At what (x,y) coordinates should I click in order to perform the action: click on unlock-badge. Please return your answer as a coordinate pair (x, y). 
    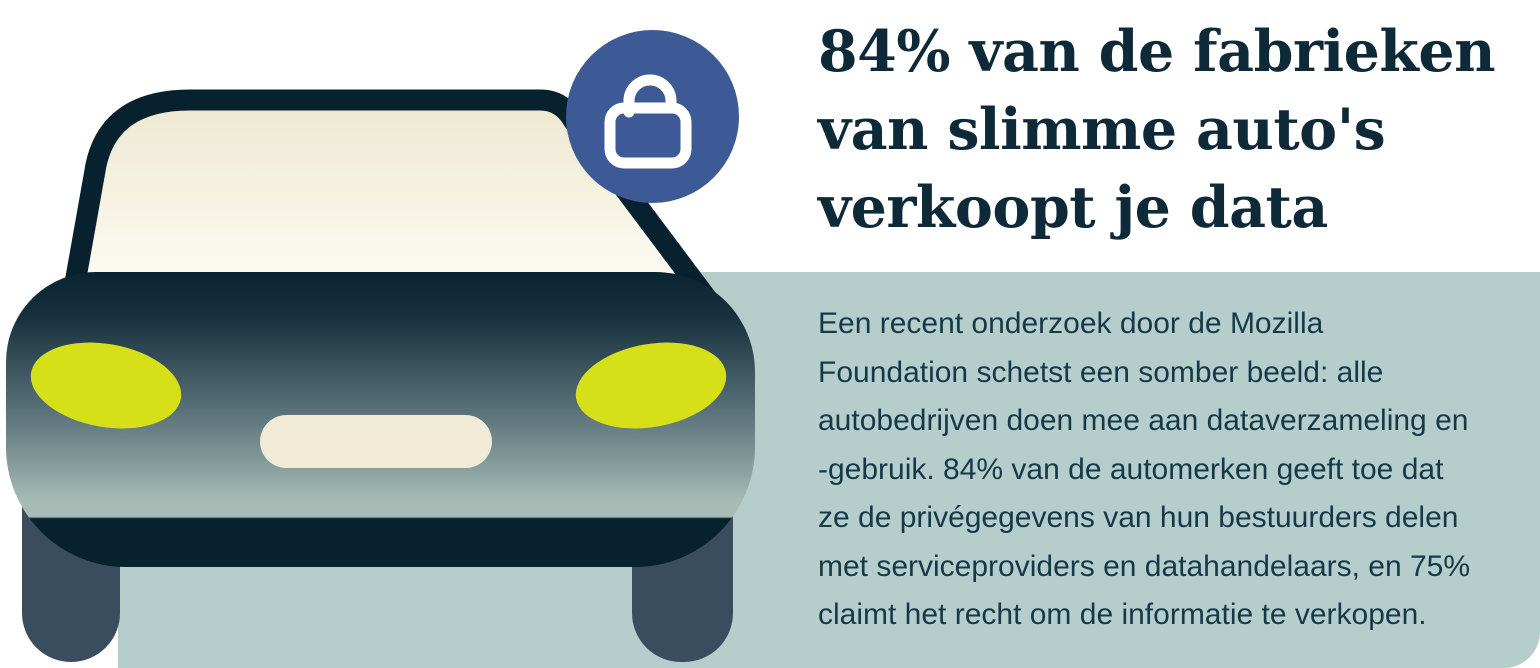
    Looking at the image, I should click on (652, 116).